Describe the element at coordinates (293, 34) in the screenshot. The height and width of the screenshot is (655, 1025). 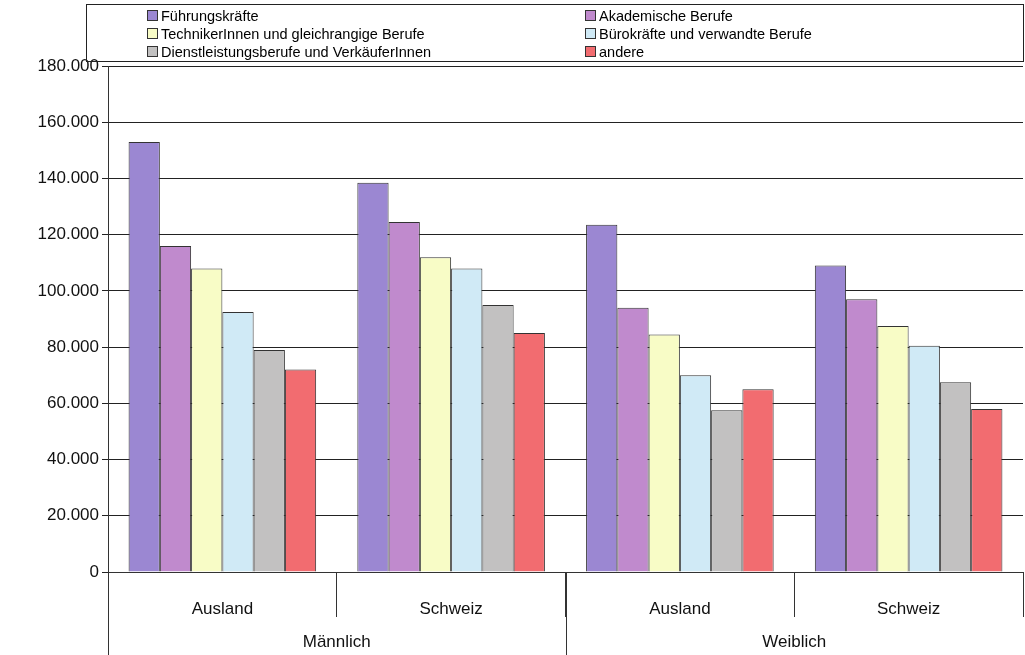
I see `legend-label: TechnikerInnen und gleichrangige Berufe` at that location.